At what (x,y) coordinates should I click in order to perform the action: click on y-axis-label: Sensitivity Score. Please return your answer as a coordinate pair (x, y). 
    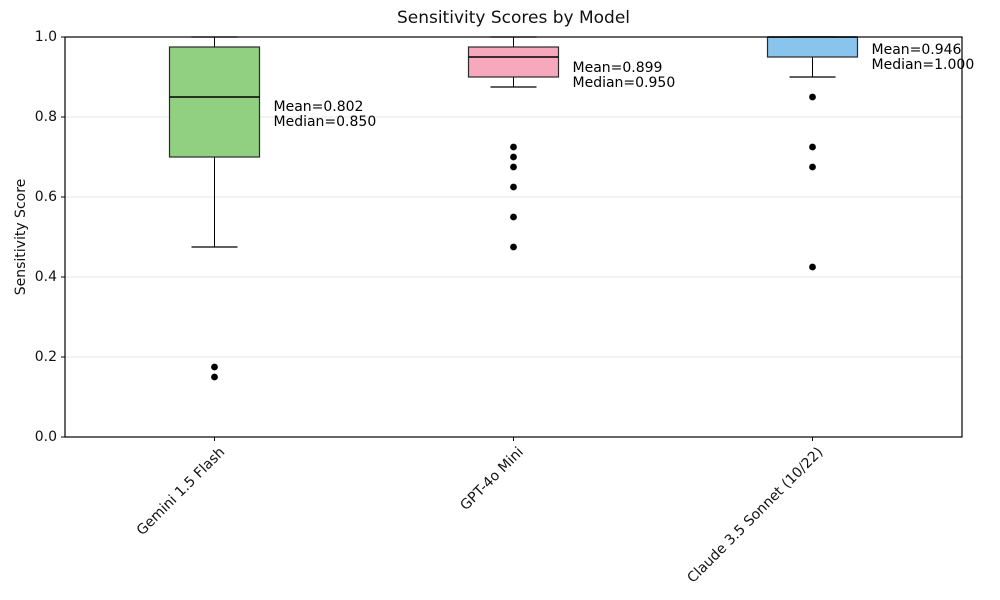
    Looking at the image, I should click on (21, 237).